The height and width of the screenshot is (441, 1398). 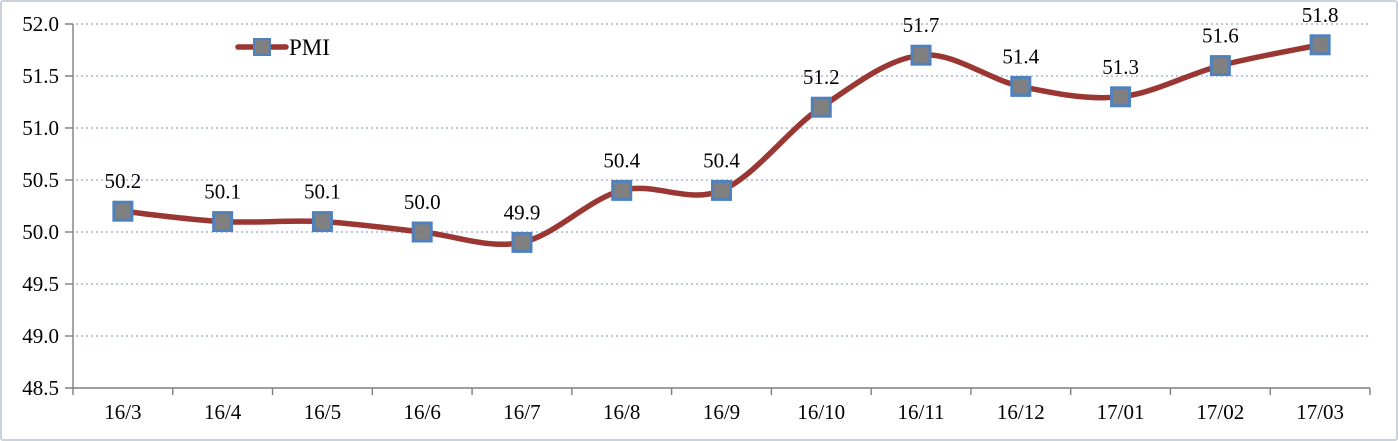 What do you see at coordinates (721, 412) in the screenshot?
I see `x-axis-tick-label: 16/9` at bounding box center [721, 412].